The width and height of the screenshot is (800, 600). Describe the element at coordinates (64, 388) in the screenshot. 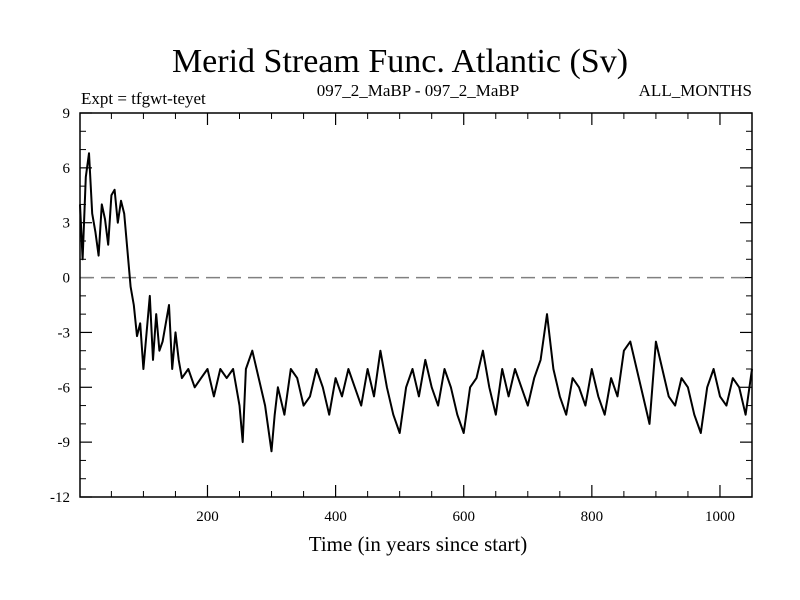

I see `y-tick-label: -6` at that location.